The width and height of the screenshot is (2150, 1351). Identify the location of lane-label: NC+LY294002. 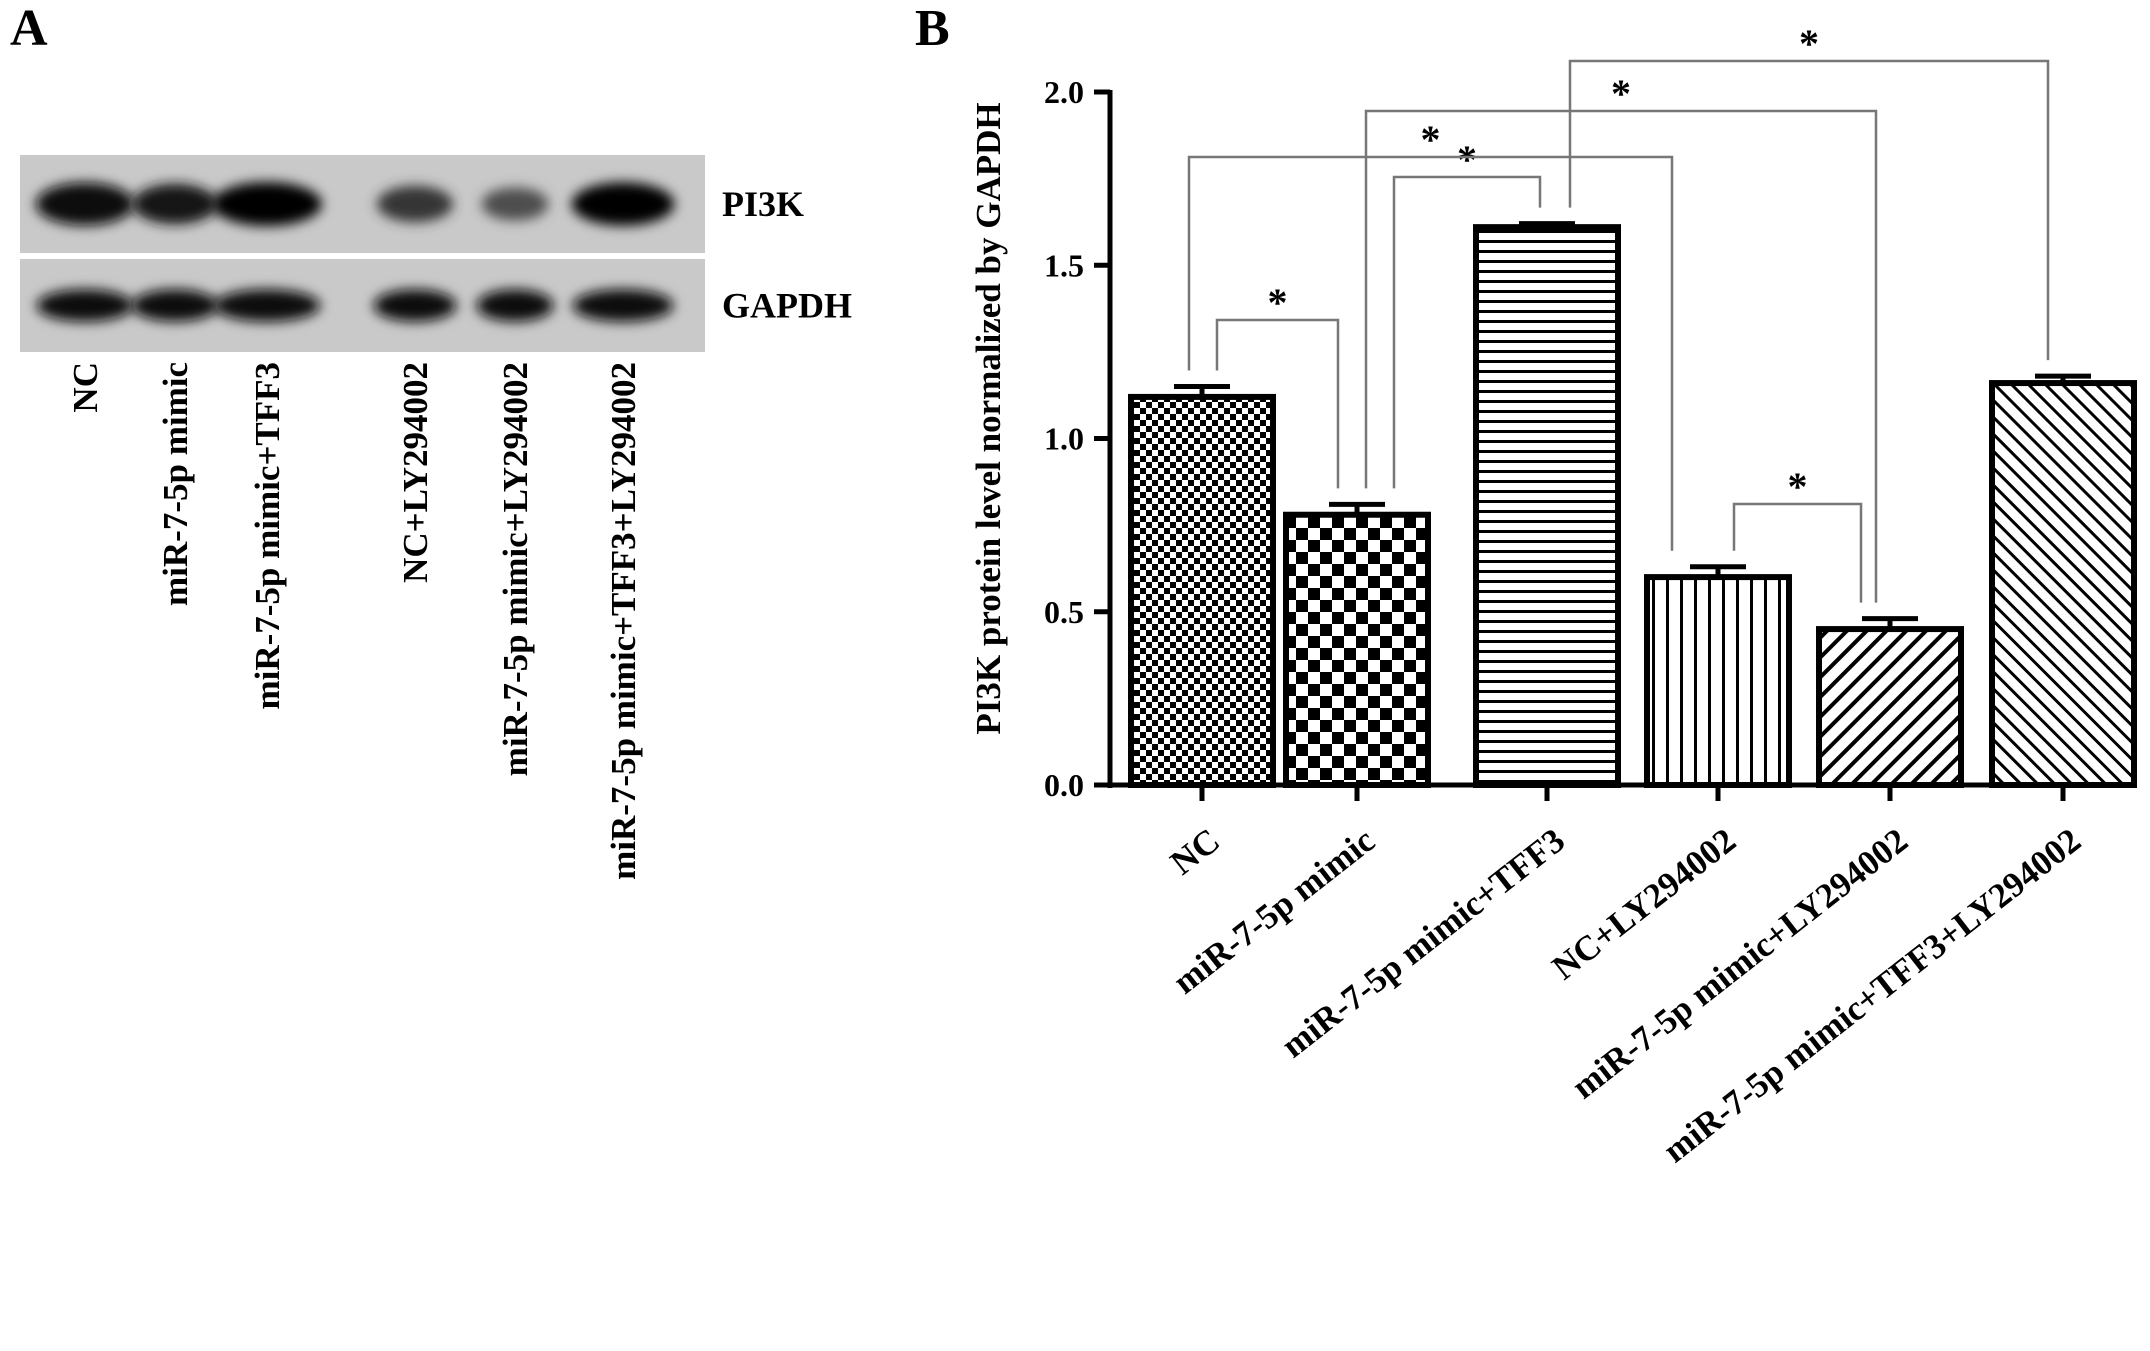
(415, 472).